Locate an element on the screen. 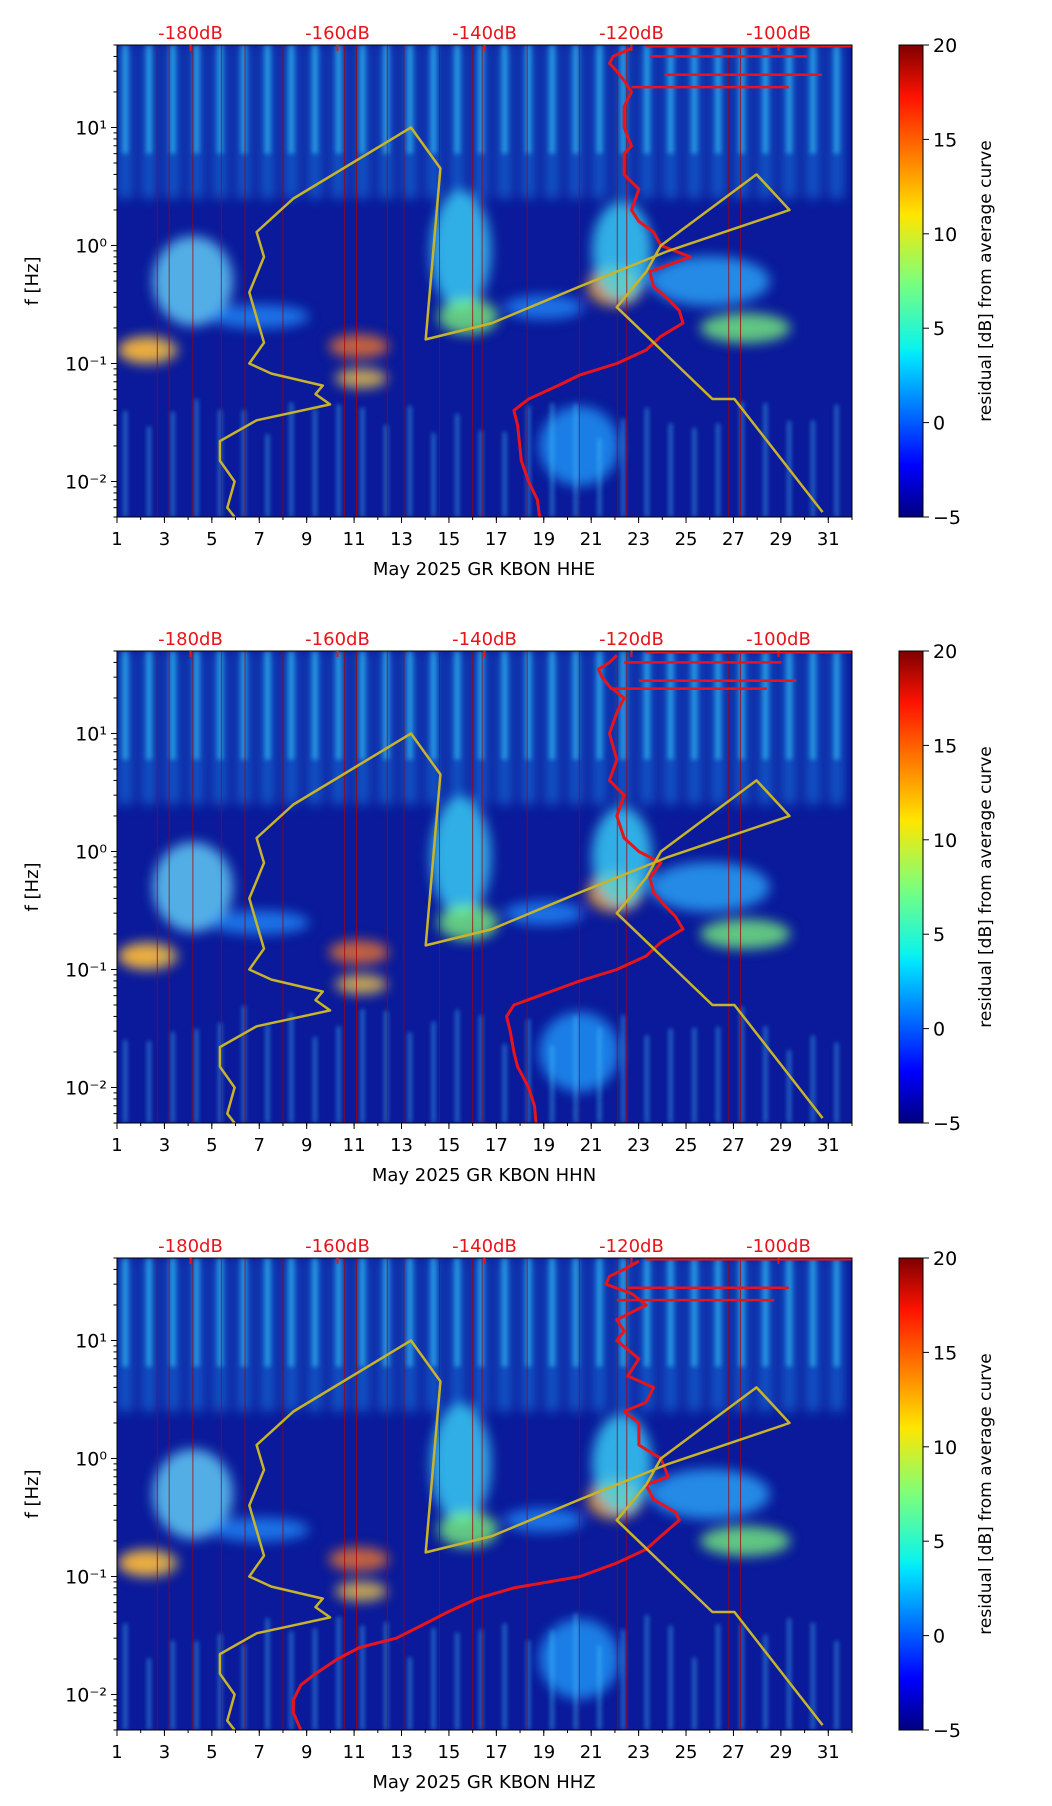 Image resolution: width=1052 pixels, height=1806 pixels. x-axis-label: May 2025 GR KBON HHE is located at coordinates (484, 569).